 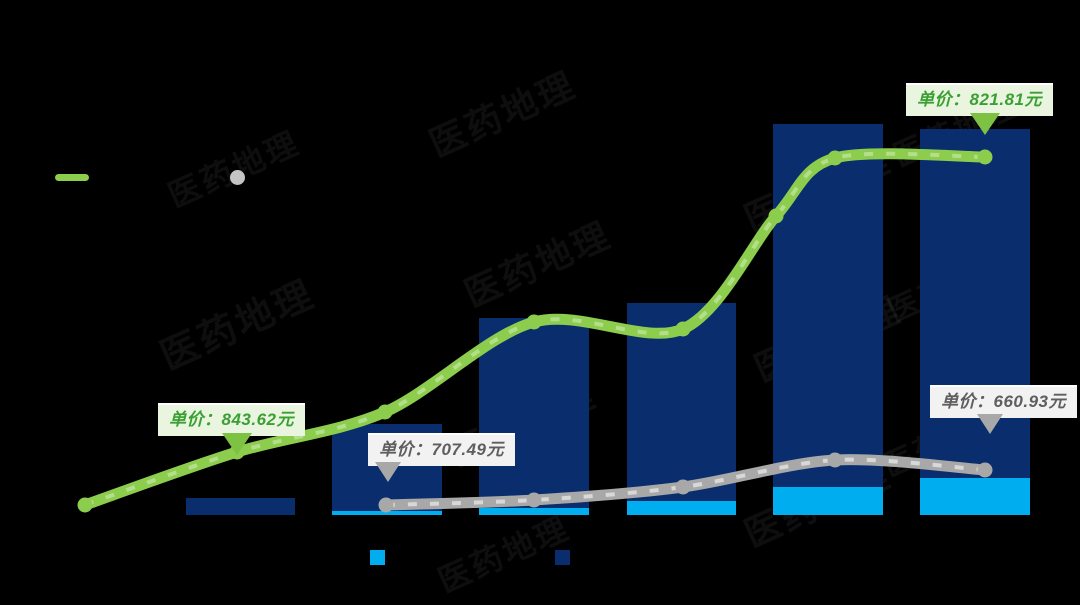 I want to click on legend-gray-dot-icon, so click(x=237, y=177).